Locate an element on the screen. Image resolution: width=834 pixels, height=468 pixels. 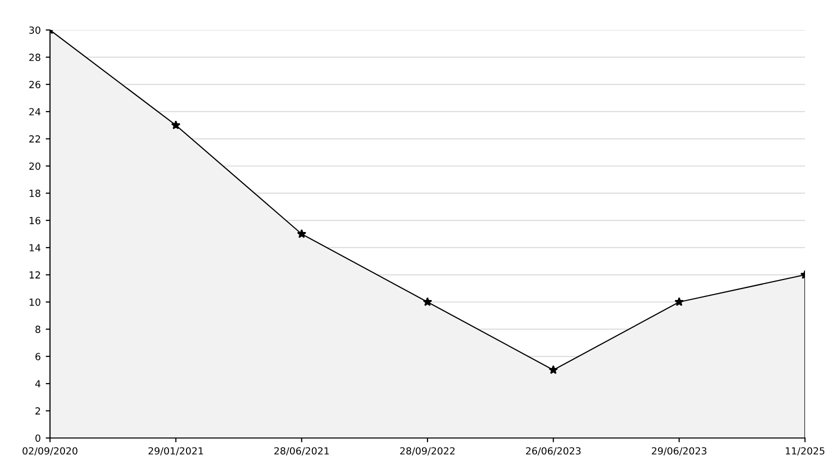
y-tick-label: 2 is located at coordinates (38, 410).